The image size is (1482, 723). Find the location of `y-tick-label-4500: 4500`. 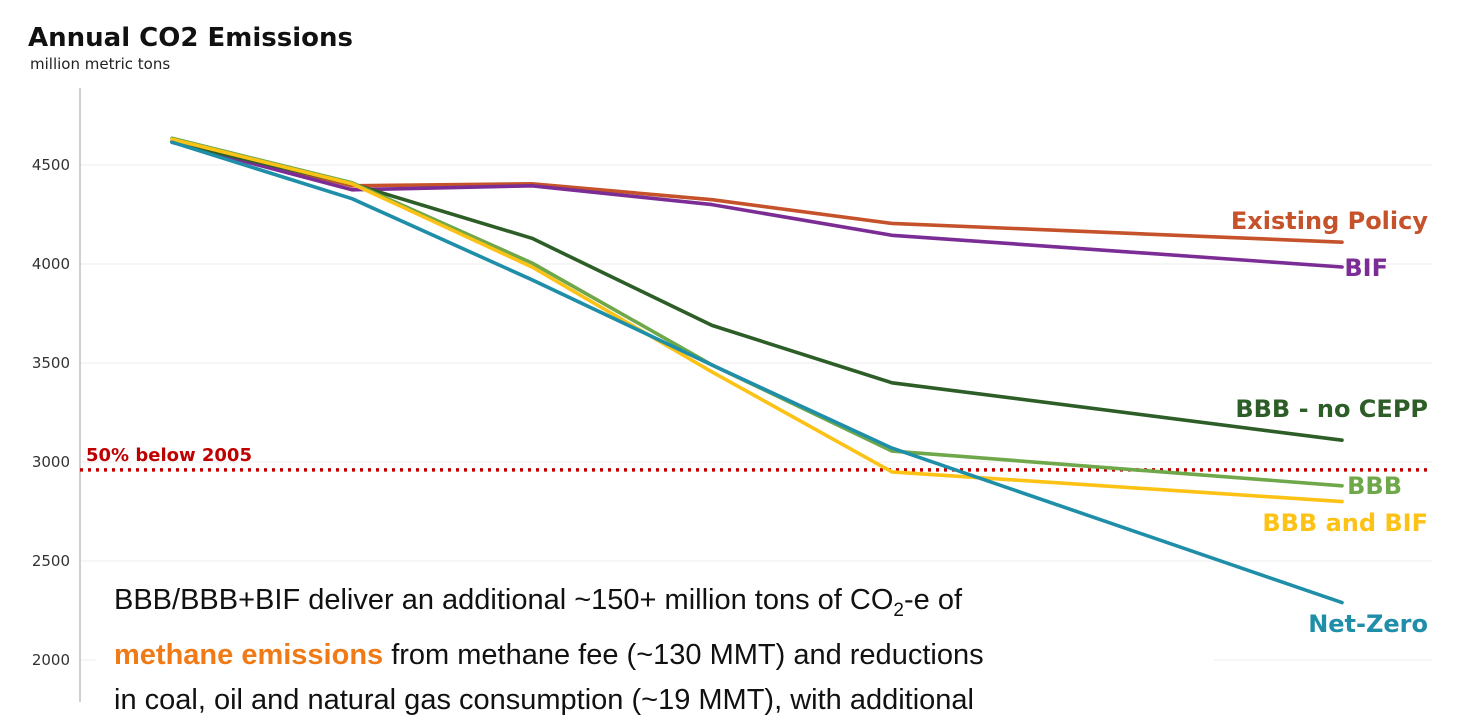

y-tick-label-4500: 4500 is located at coordinates (51, 165).